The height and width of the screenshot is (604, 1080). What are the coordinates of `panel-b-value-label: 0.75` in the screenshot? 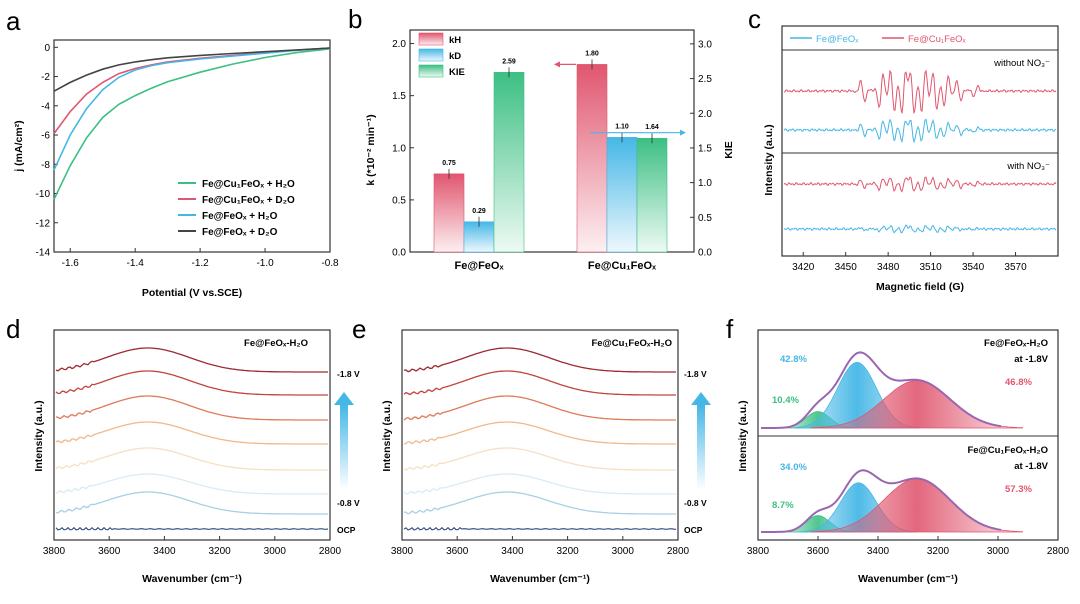 It's located at (449, 163).